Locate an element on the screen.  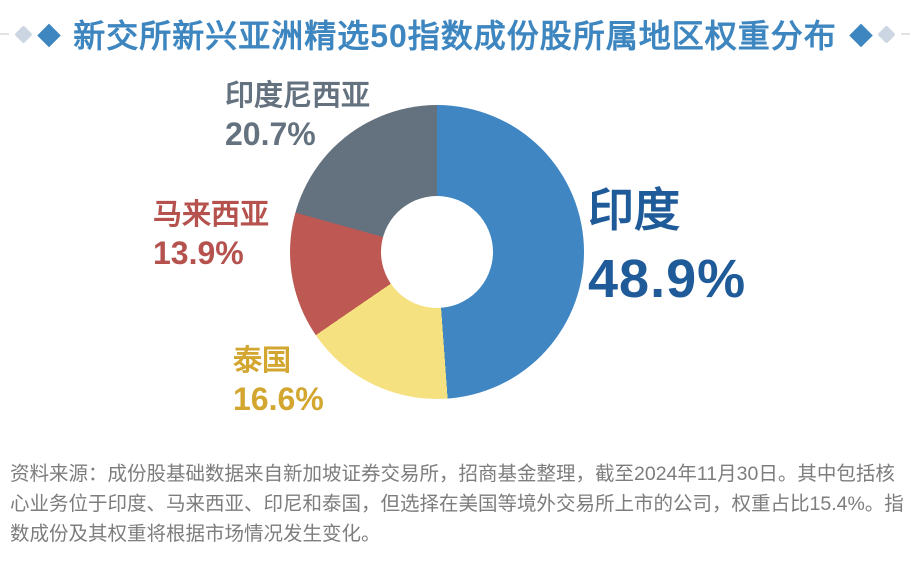
slice-label-indonesia-value: 20.7% is located at coordinates (270, 134).